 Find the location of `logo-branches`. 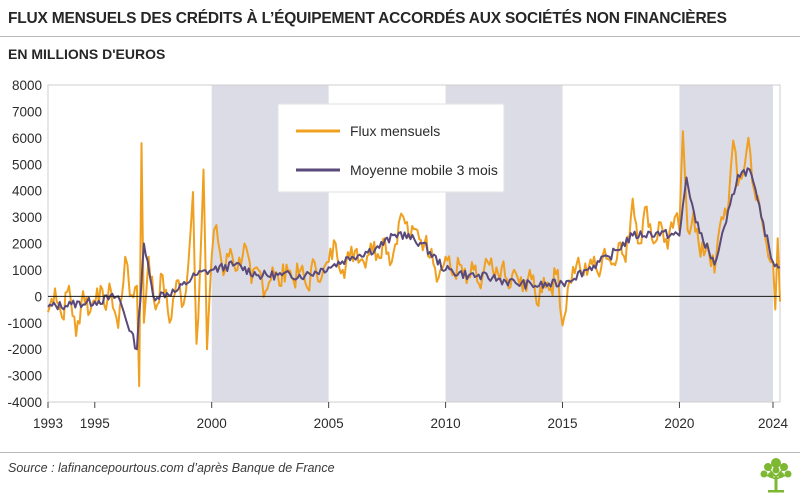

logo-branches is located at coordinates (776, 474).